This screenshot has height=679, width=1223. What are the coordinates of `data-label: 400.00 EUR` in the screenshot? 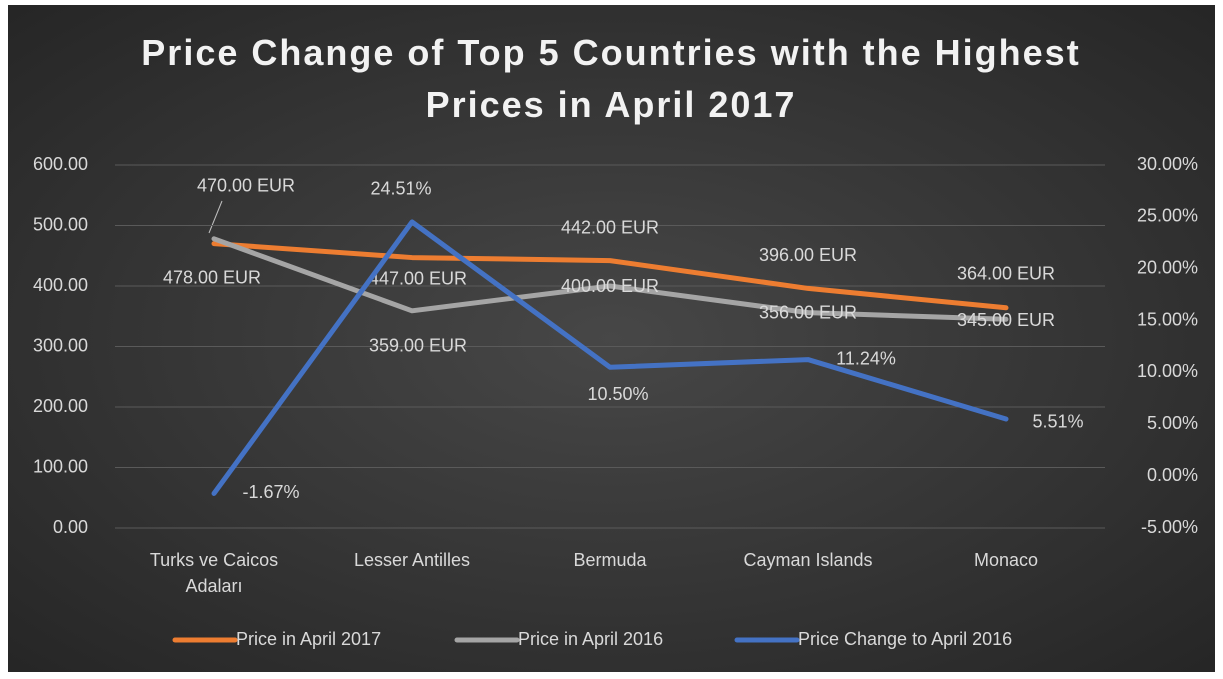 It's located at (610, 286).